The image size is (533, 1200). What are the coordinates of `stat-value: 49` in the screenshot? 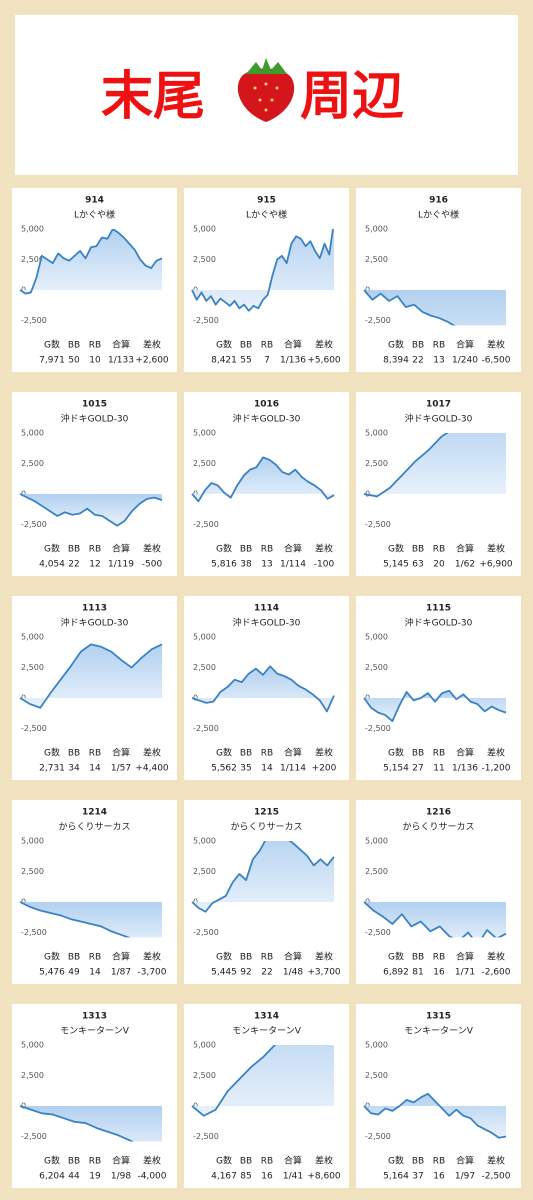 It's located at (74, 973).